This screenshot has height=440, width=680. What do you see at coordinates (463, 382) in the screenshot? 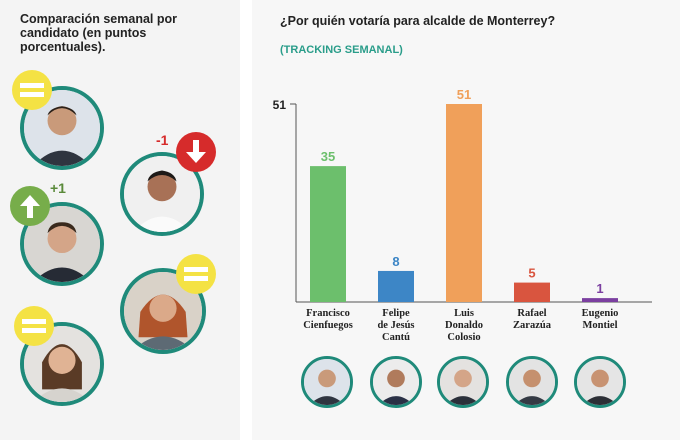
I see `bottom-photo-colosio` at bounding box center [463, 382].